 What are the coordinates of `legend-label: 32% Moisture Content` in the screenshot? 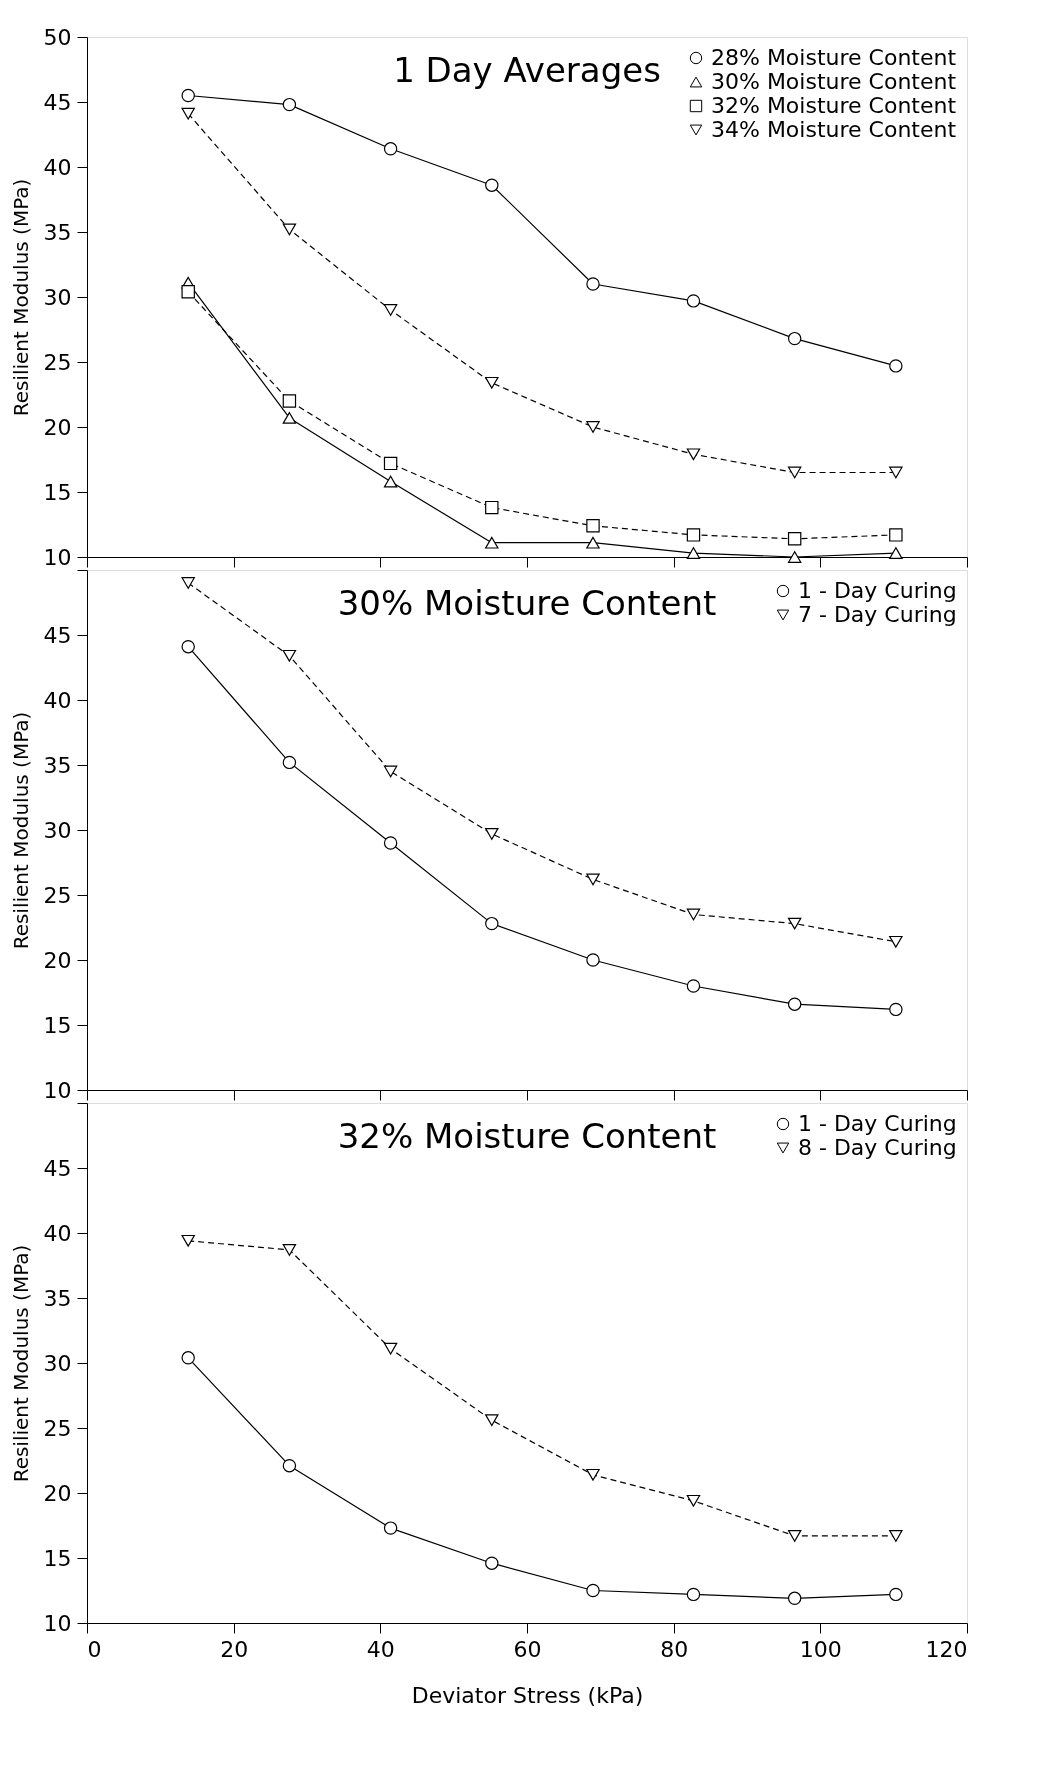 It's located at (834, 105).